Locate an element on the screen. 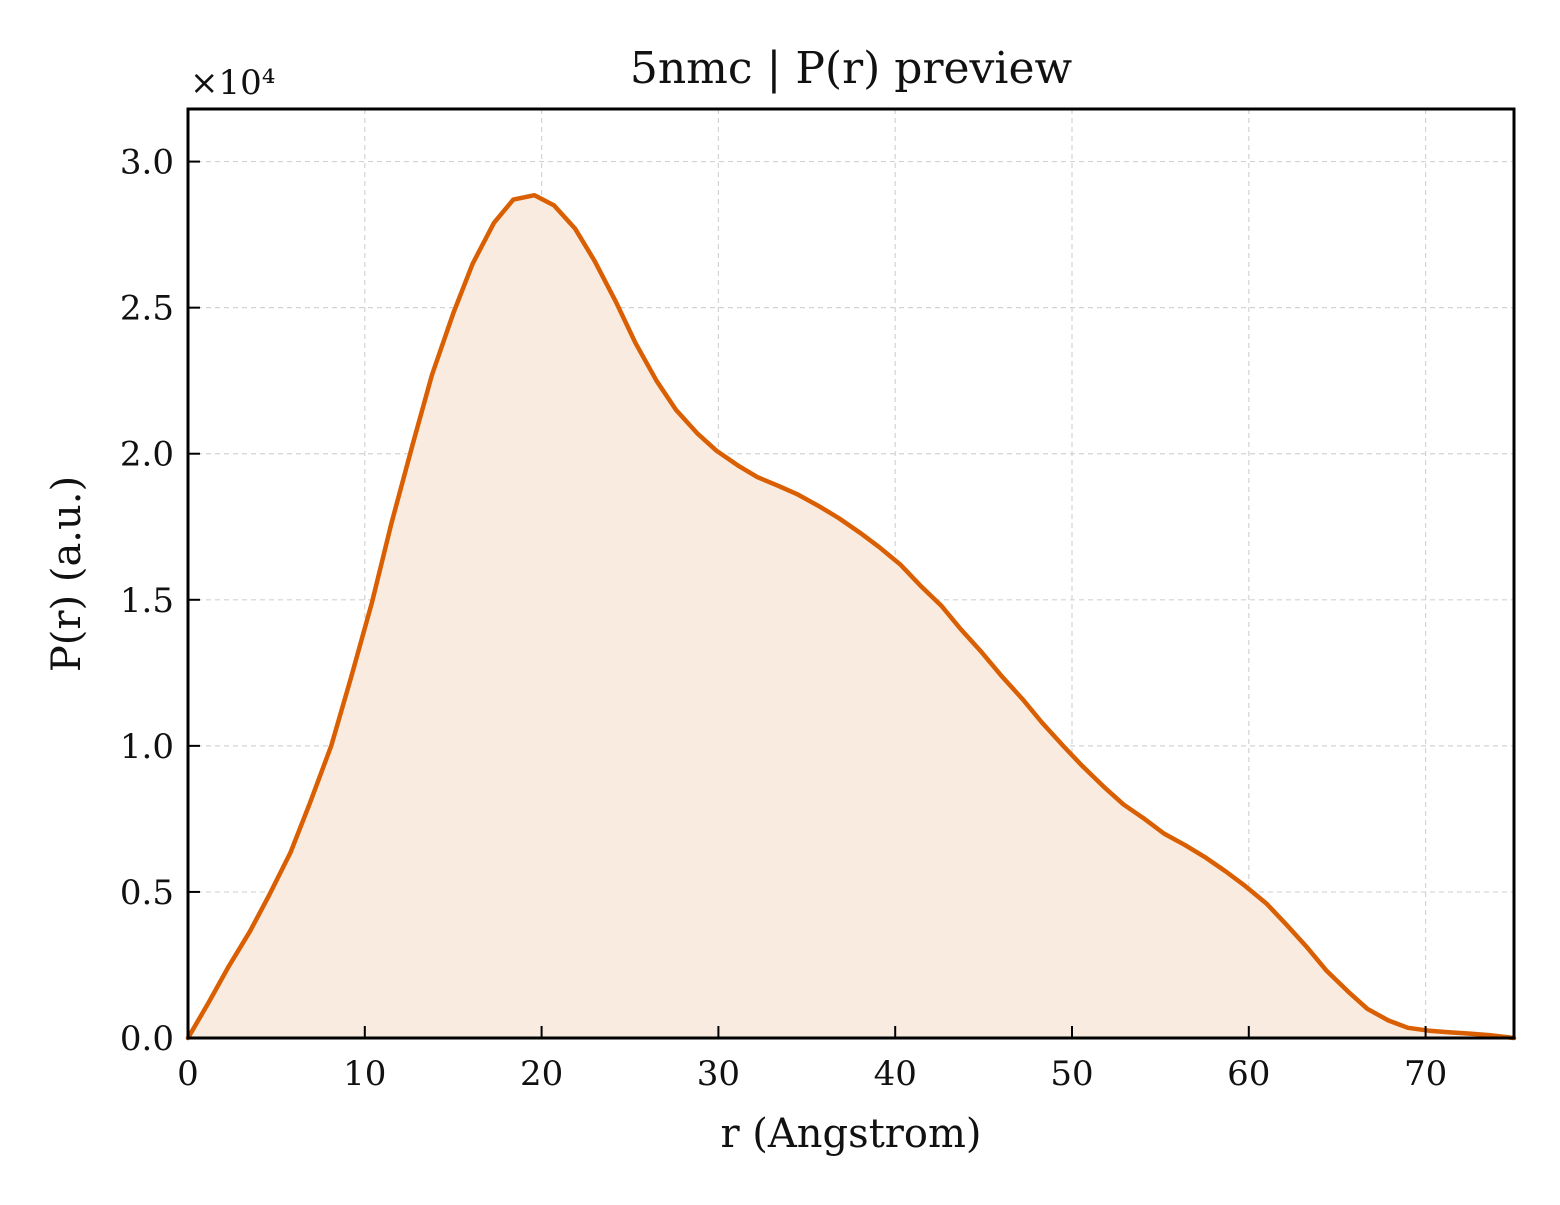  x-tick-label: 0 is located at coordinates (188, 1074).